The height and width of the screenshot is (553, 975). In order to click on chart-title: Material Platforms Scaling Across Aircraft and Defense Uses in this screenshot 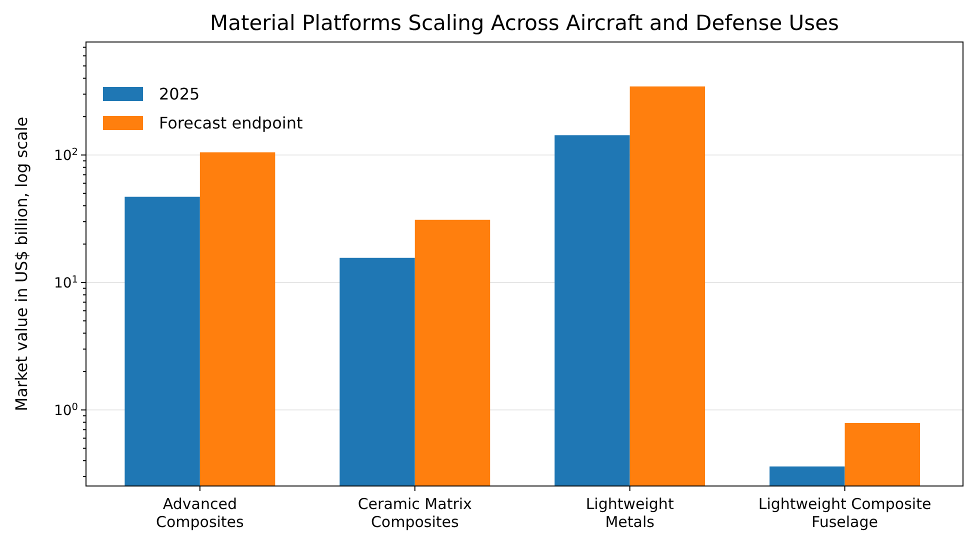, I will do `click(524, 23)`.